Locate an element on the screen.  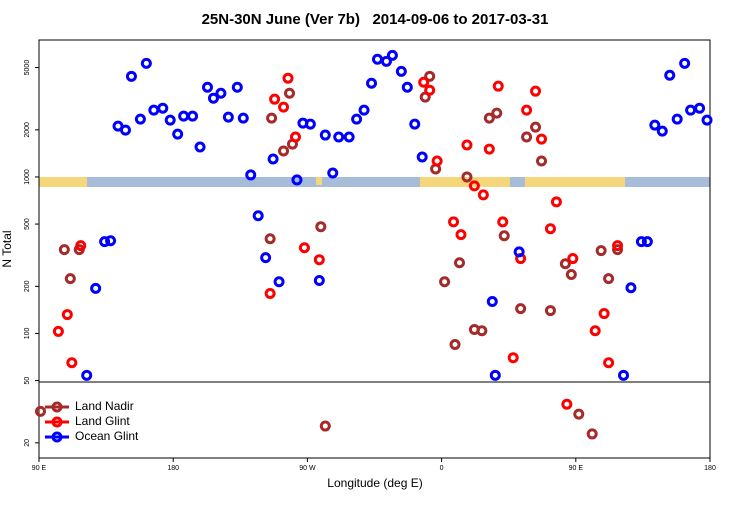
x-tick-label: 90 E is located at coordinates (576, 468).